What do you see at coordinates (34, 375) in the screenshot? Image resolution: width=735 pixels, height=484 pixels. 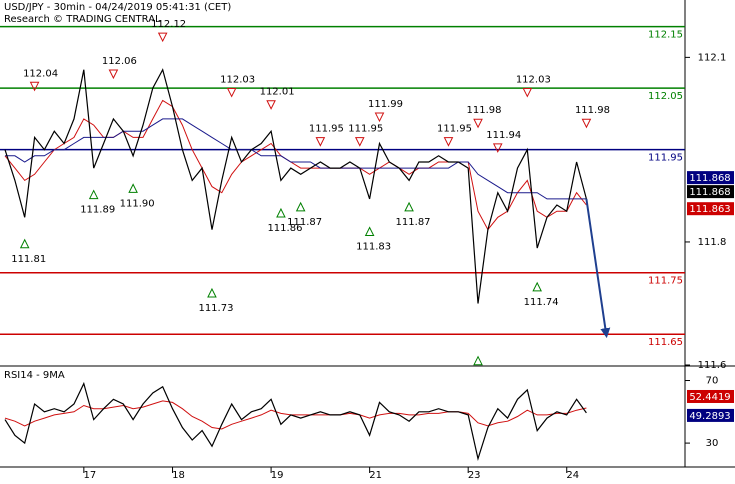 I see `rsi-title: RSI14 - 9MA` at bounding box center [34, 375].